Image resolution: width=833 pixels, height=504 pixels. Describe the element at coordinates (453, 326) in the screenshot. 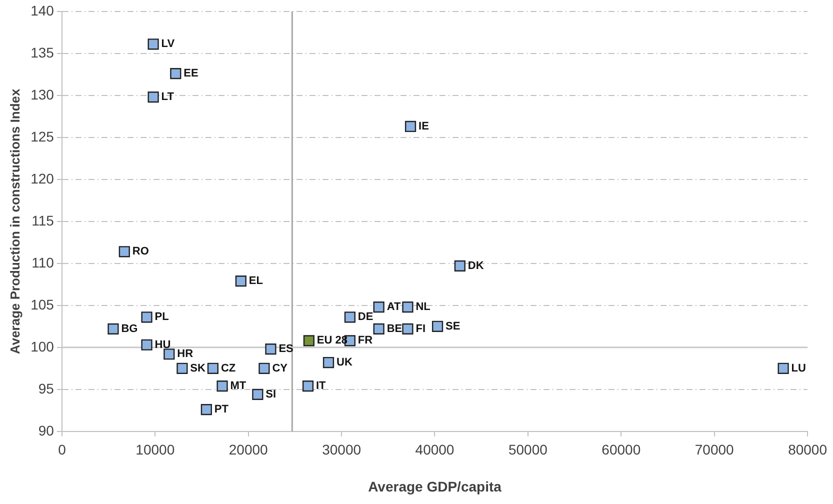

I see `annotation: SE` at that location.